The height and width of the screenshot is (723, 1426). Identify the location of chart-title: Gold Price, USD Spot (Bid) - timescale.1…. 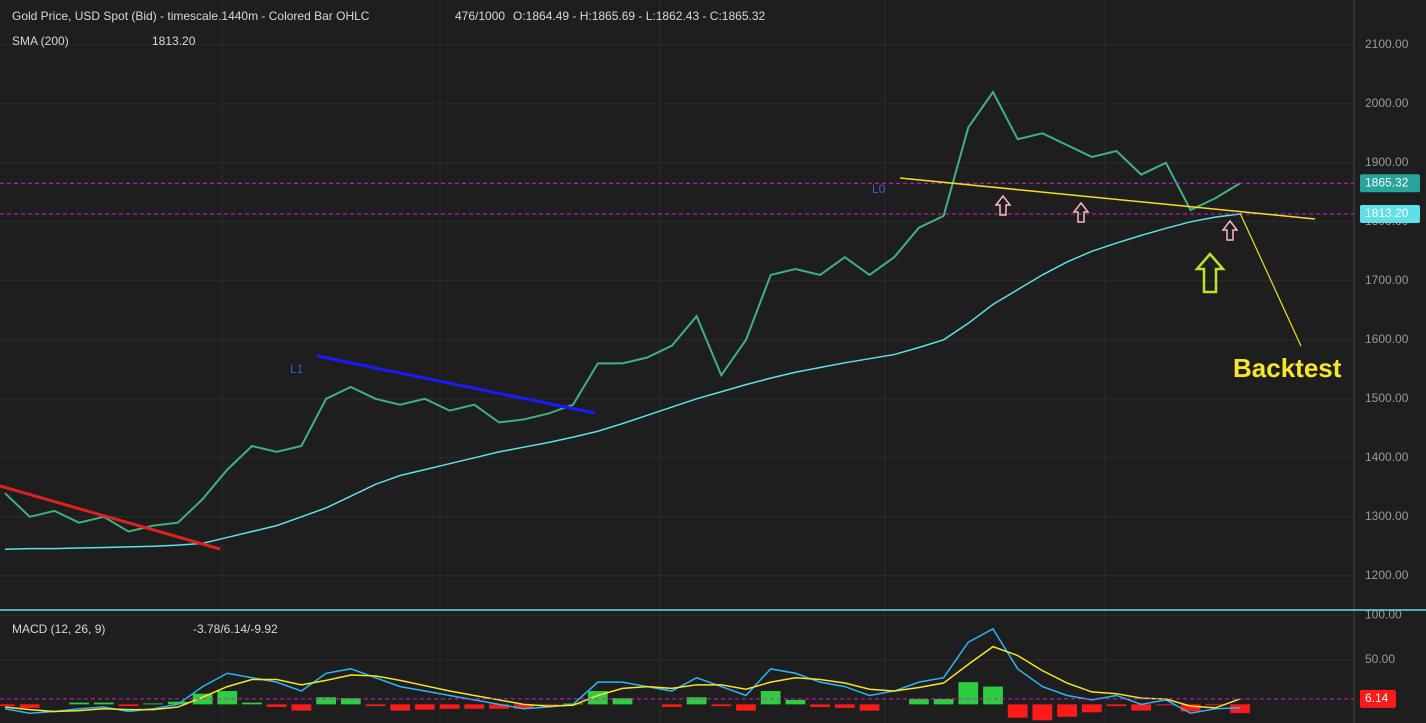
(191, 16).